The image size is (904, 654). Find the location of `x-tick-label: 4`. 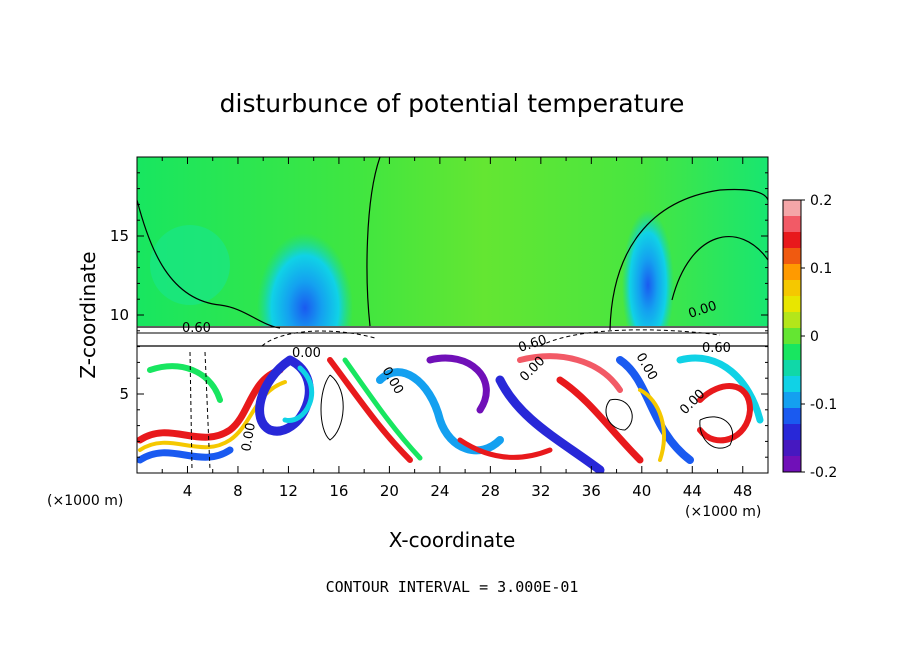

x-tick-label: 4 is located at coordinates (188, 491).